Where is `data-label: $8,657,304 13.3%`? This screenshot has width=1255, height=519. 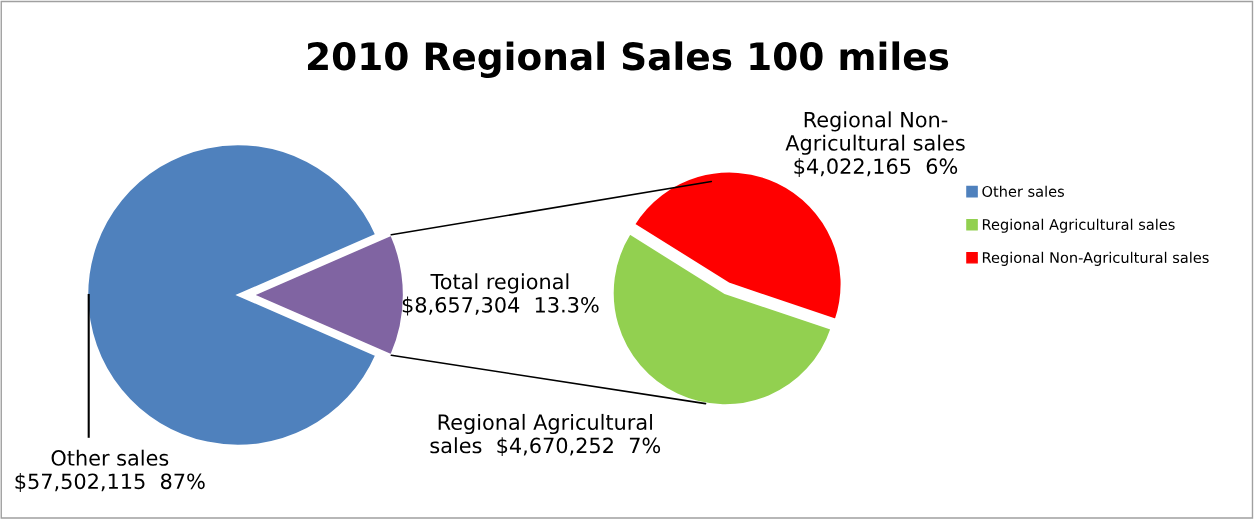 data-label: $8,657,304 13.3% is located at coordinates (500, 306).